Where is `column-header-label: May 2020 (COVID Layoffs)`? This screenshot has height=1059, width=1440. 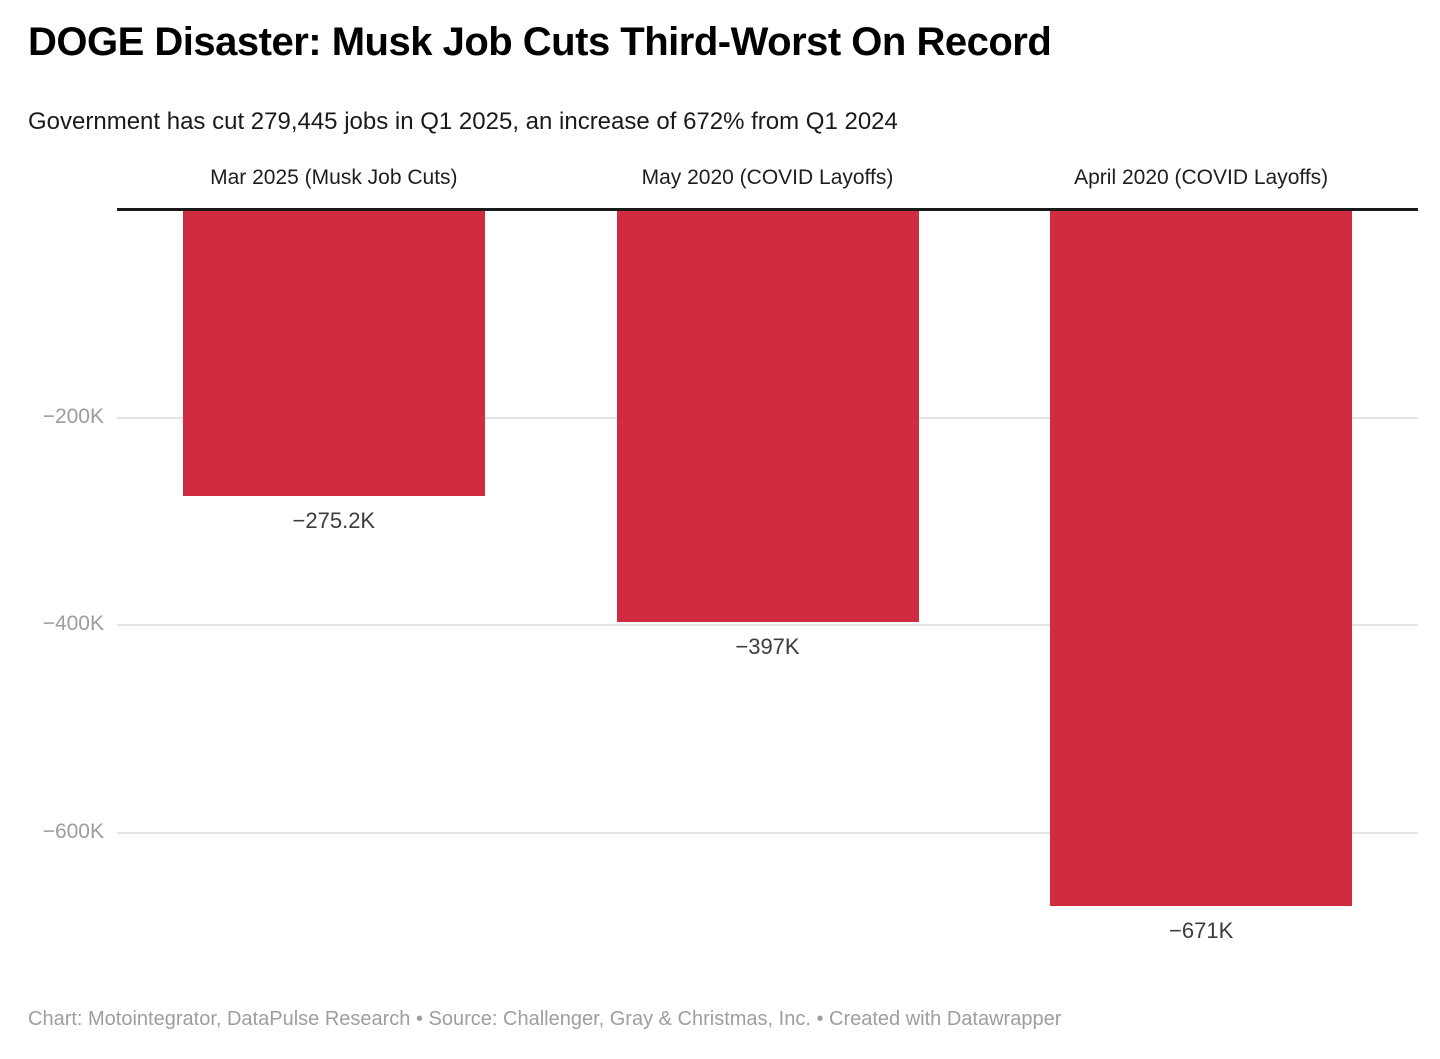
column-header-label: May 2020 (COVID Layoffs) is located at coordinates (767, 177).